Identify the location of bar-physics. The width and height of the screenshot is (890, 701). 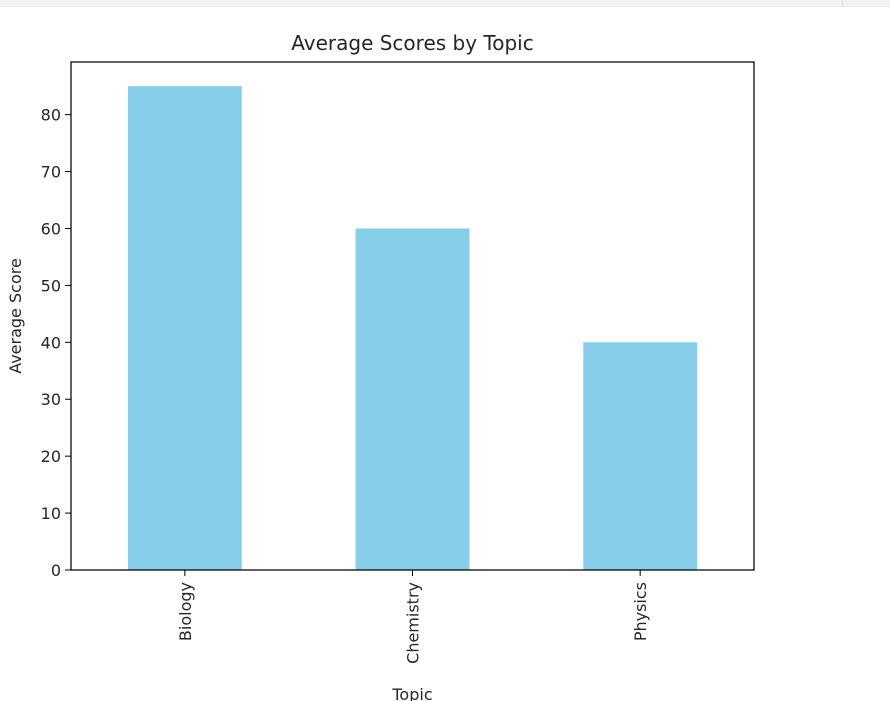
(640, 456).